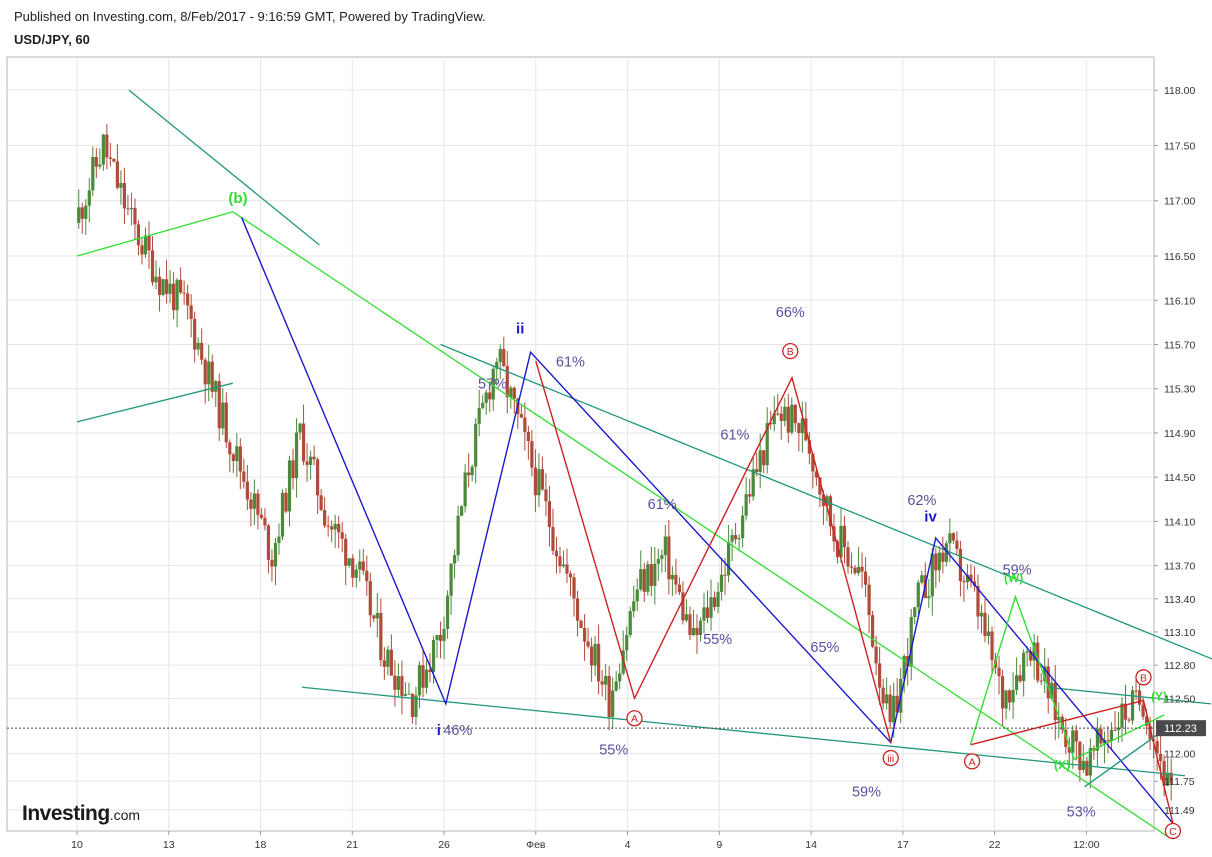 The image size is (1212, 857). What do you see at coordinates (995, 845) in the screenshot?
I see `x-tick-label: 22` at bounding box center [995, 845].